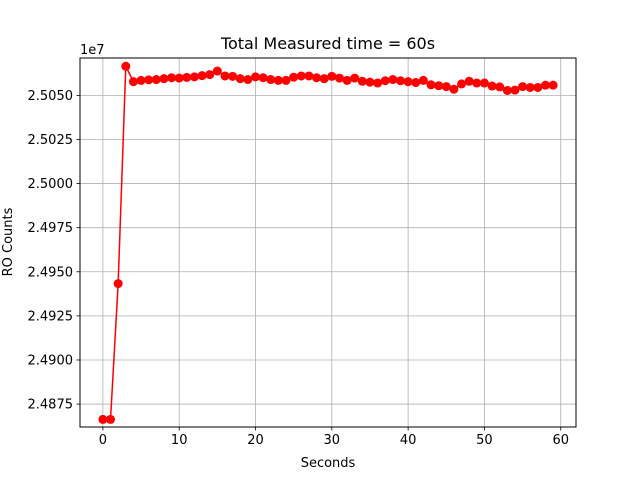 The image size is (640, 480). I want to click on x-tick-label: 10, so click(179, 440).